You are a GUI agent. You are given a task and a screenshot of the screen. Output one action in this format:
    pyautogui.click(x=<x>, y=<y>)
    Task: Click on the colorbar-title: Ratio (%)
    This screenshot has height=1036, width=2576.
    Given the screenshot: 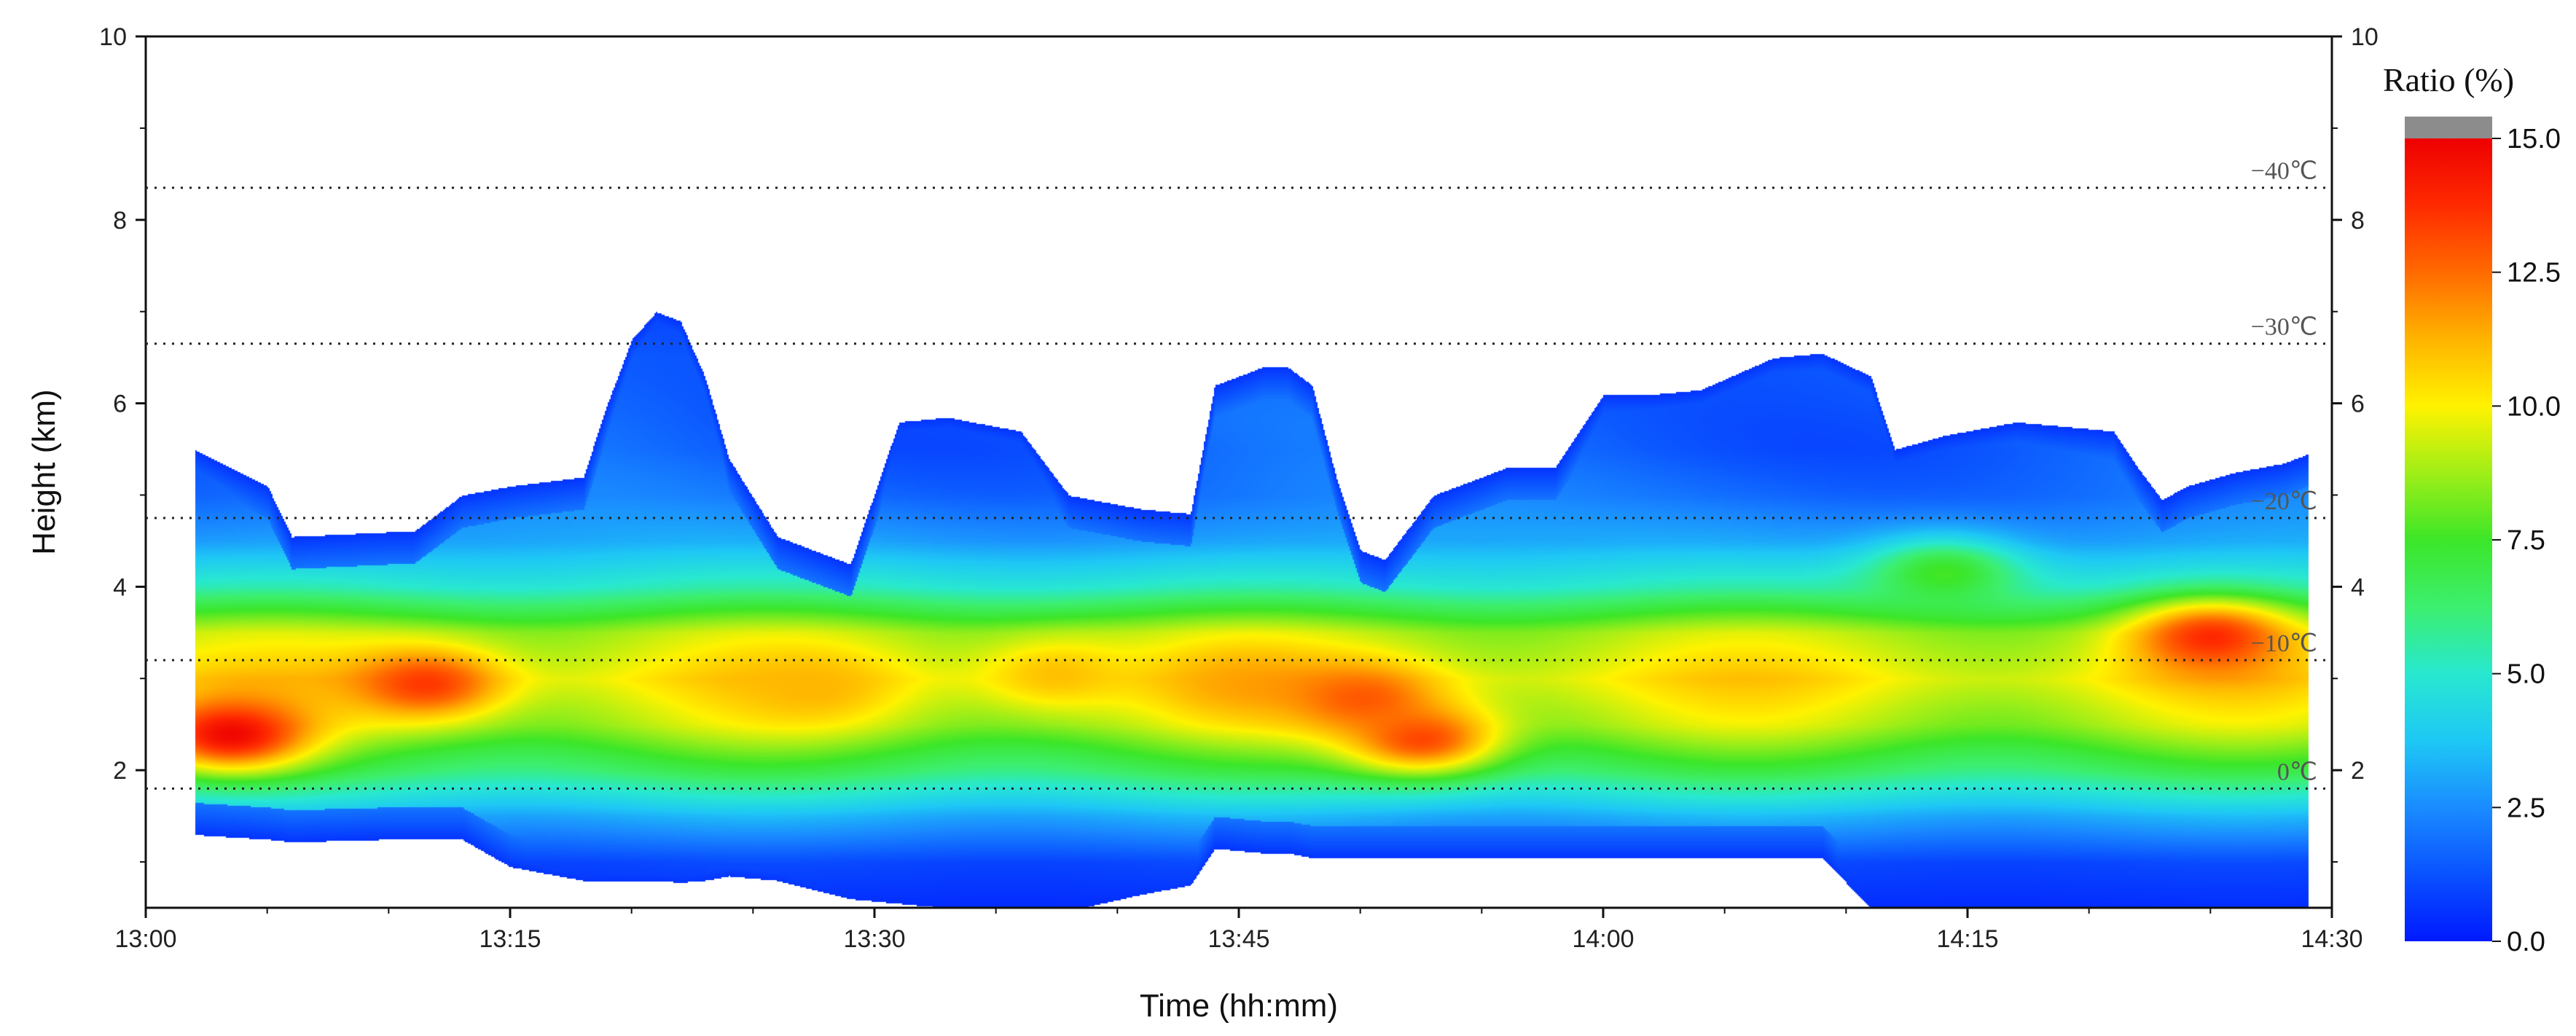 What is the action you would take?
    pyautogui.click(x=2448, y=79)
    